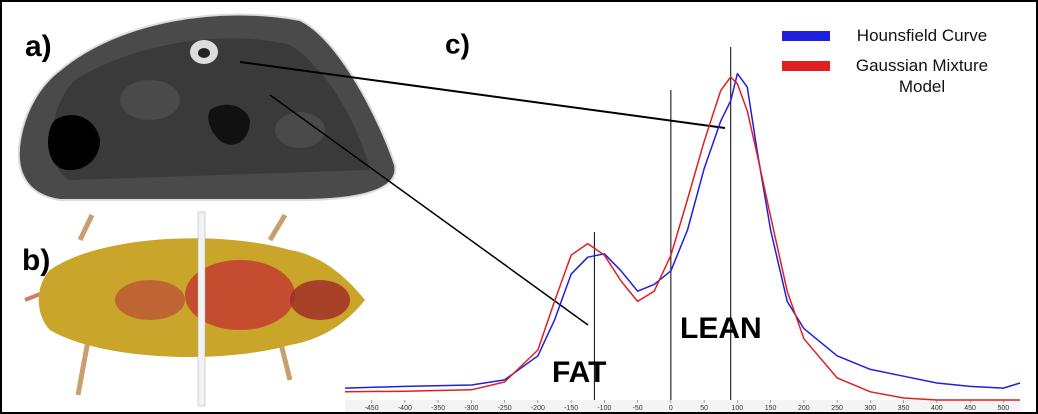  Describe the element at coordinates (804, 408) in the screenshot. I see `x-tick-label: 200` at that location.